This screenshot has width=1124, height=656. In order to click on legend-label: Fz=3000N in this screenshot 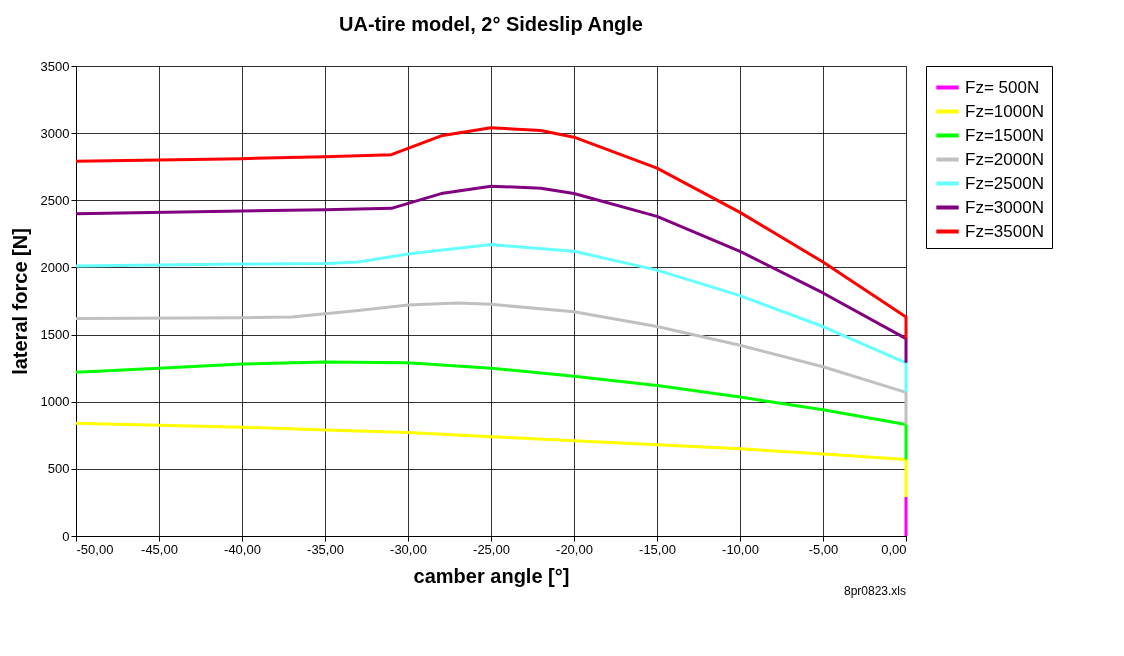, I will do `click(1004, 207)`.